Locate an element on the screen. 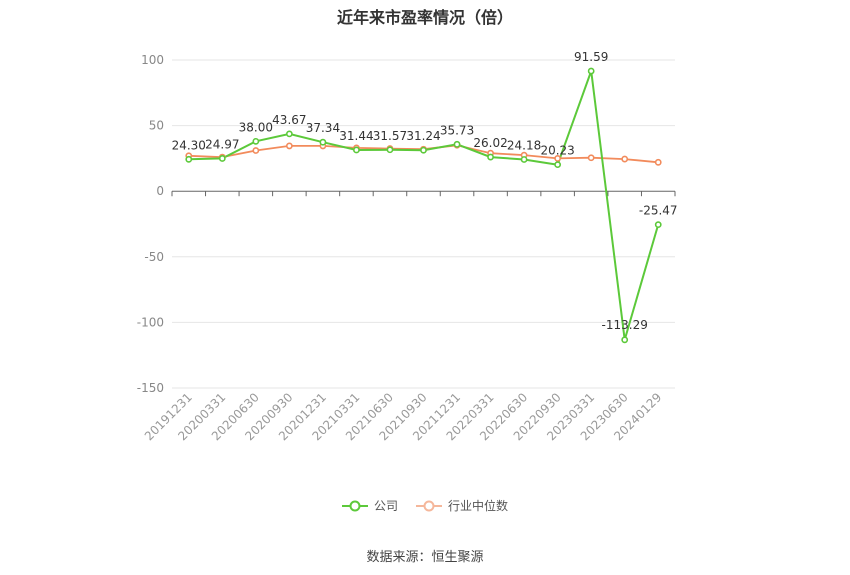 The width and height of the screenshot is (850, 575). legend-company-label: 公司 is located at coordinates (385, 506).